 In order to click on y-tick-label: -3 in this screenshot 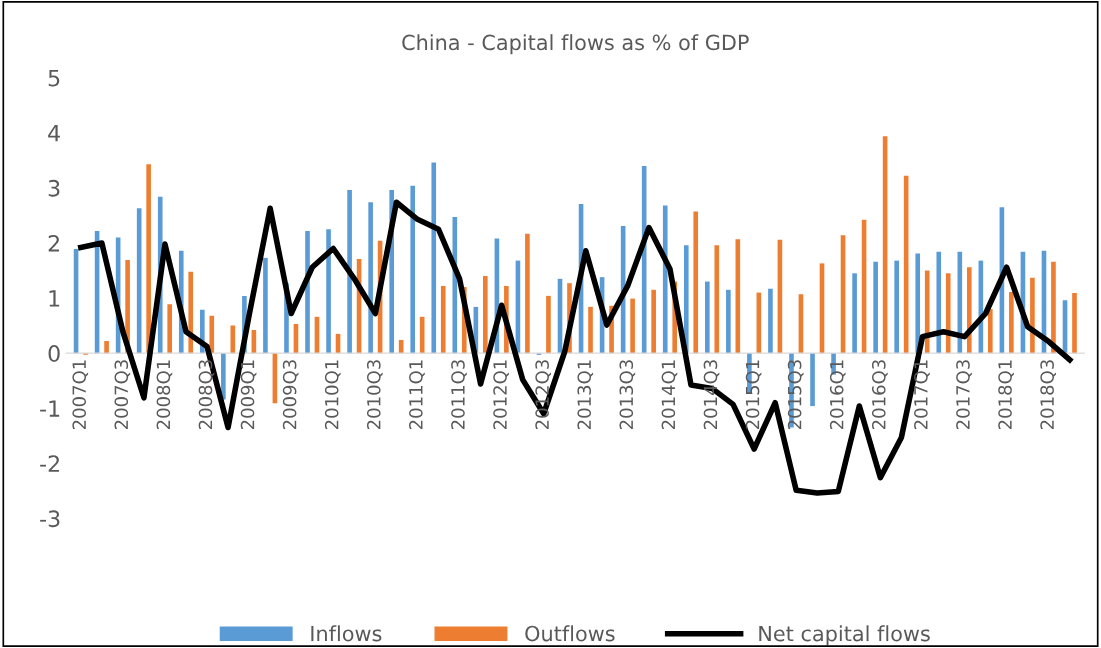, I will do `click(50, 519)`.